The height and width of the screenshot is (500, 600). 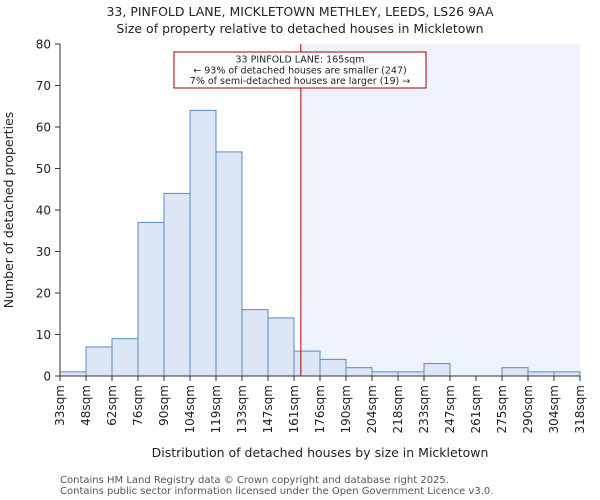 I want to click on x-tick-label: 90sqm, so click(x=164, y=405).